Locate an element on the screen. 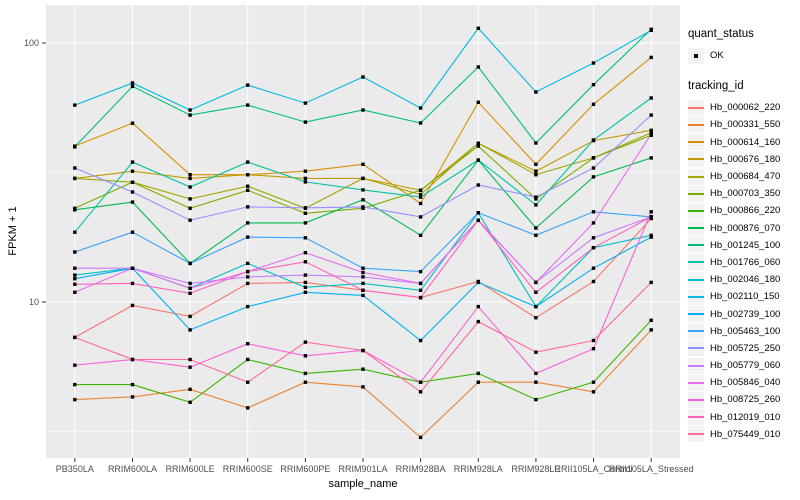 This screenshot has width=800, height=500. legend-item-tracking-id: Hb_000866_220 is located at coordinates (743, 210).